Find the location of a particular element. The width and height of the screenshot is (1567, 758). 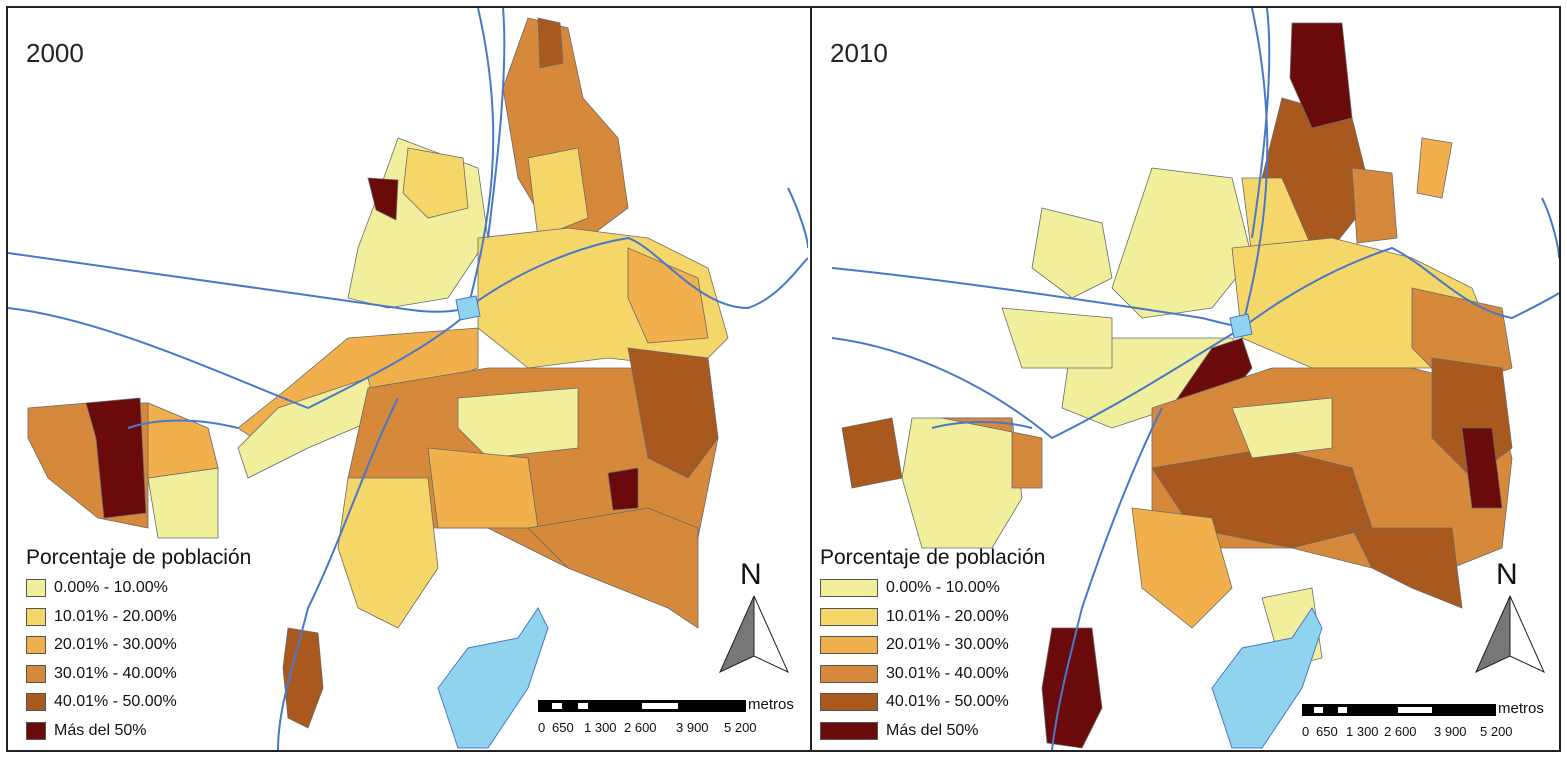

legend-item: Más del 50% is located at coordinates (138, 731).